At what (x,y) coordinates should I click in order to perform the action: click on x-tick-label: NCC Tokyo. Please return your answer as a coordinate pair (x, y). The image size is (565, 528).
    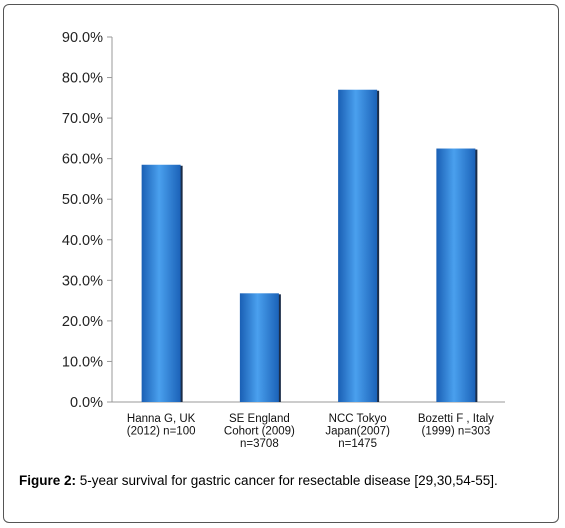
    Looking at the image, I should click on (358, 419).